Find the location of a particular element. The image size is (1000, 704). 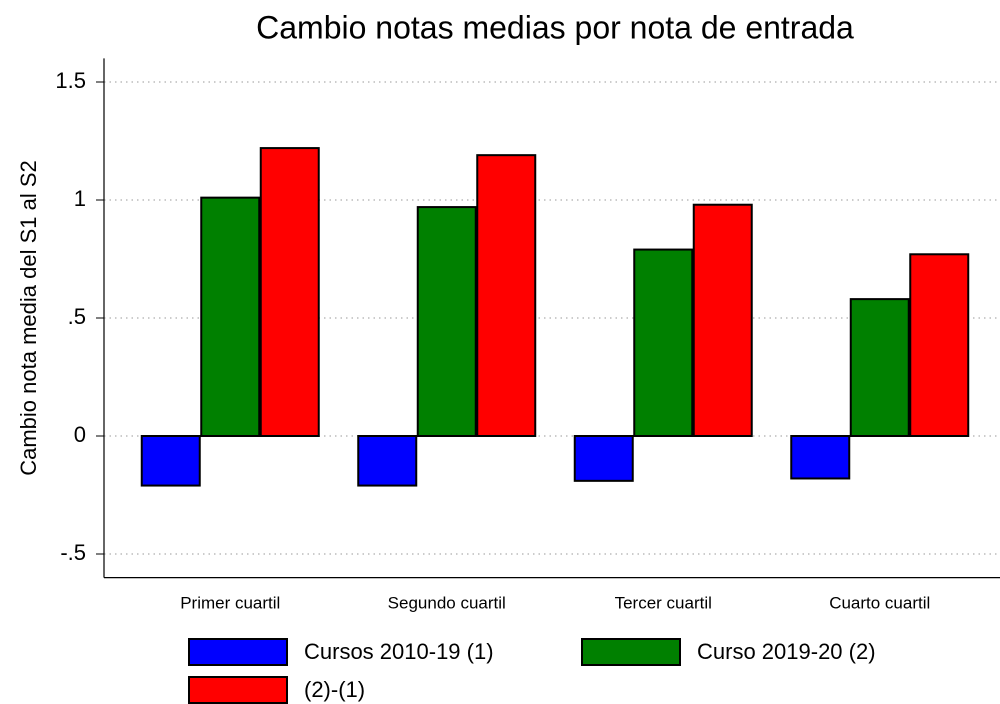

y-tick-label: .5 is located at coordinates (77, 316).